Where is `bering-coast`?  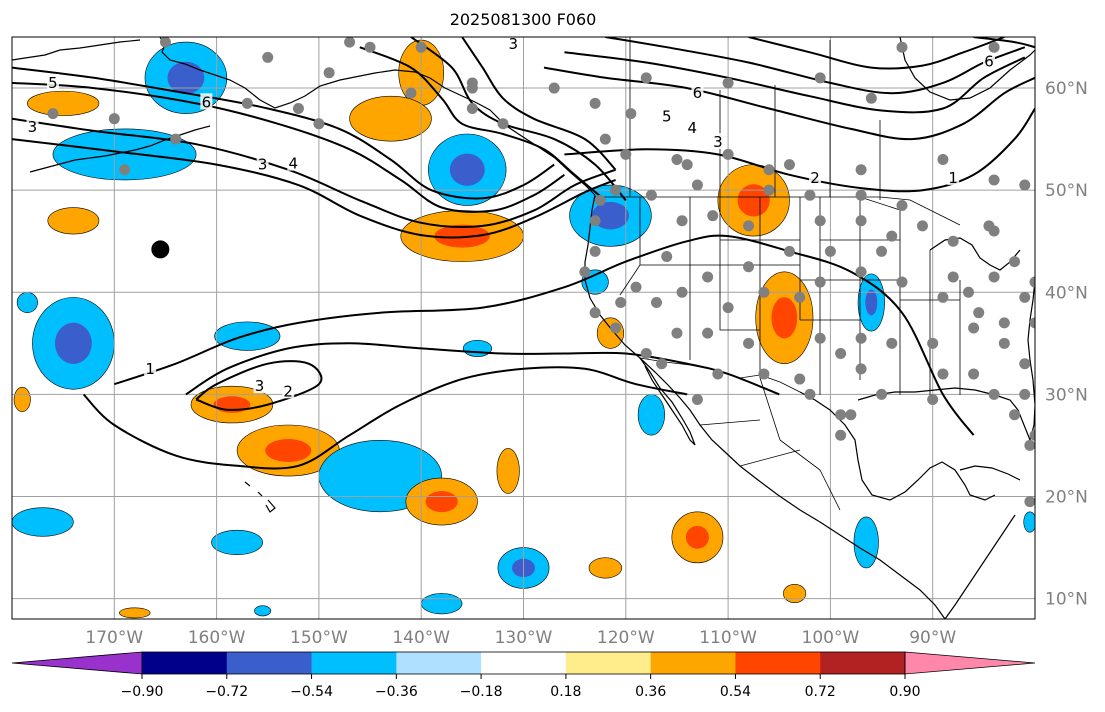
bering-coast is located at coordinates (76, 50).